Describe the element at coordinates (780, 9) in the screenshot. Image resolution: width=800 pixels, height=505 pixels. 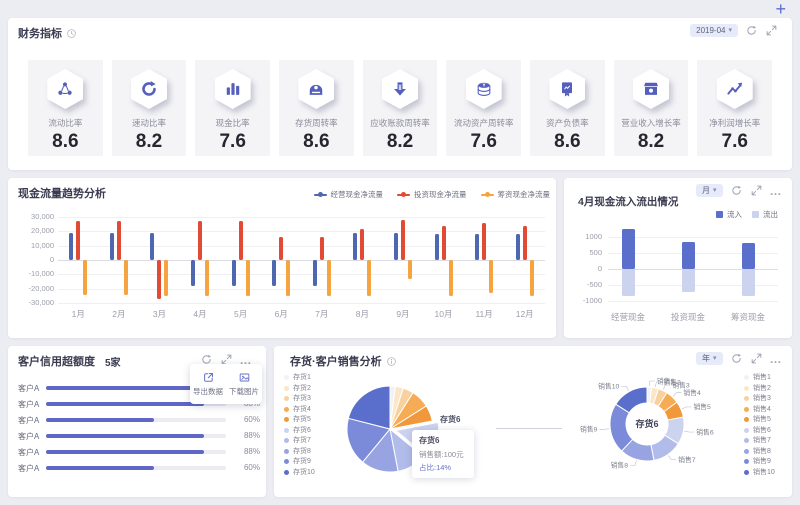
I see `add-widget-button: +` at that location.